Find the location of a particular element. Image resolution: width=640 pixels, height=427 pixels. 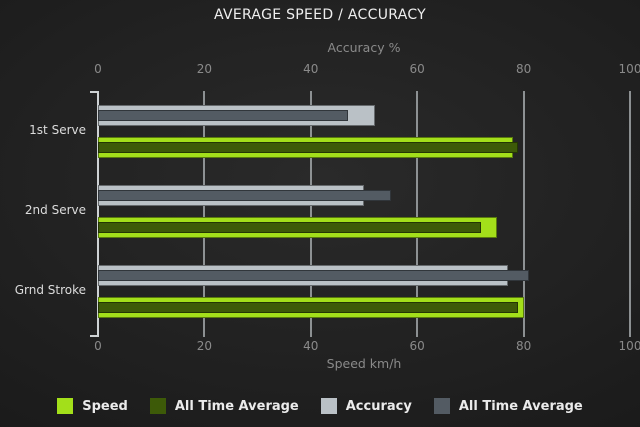

bottom-axis-tick-labels: 0 20 40 60 80 100 is located at coordinates (367, 347).